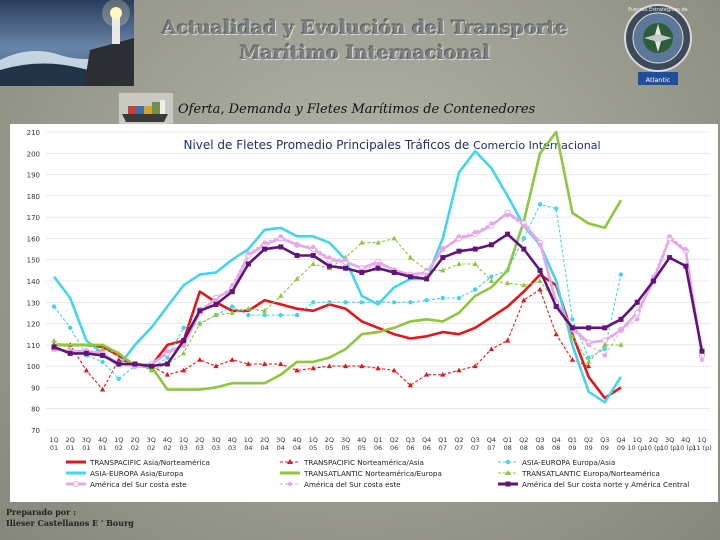 The width and height of the screenshot is (720, 540). I want to click on legend-label: TRANSPACIFIC Norteamérica/Asia, so click(363, 462).